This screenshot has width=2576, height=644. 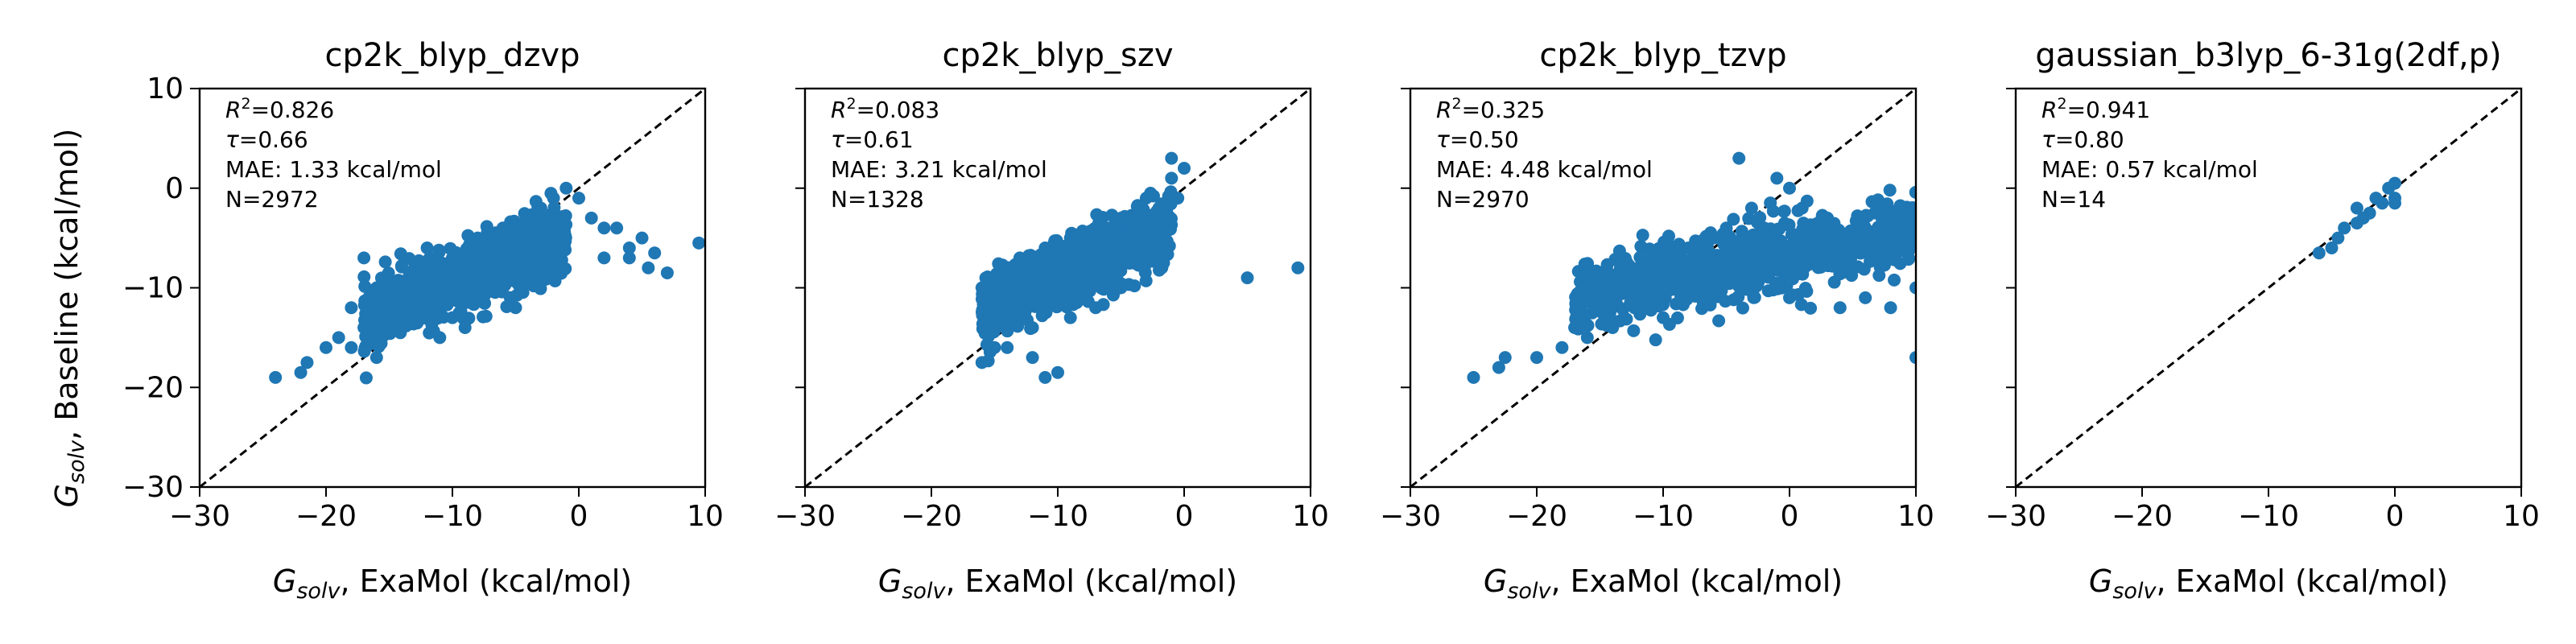 What do you see at coordinates (2521, 516) in the screenshot?
I see `x-tick-label: 10` at bounding box center [2521, 516].